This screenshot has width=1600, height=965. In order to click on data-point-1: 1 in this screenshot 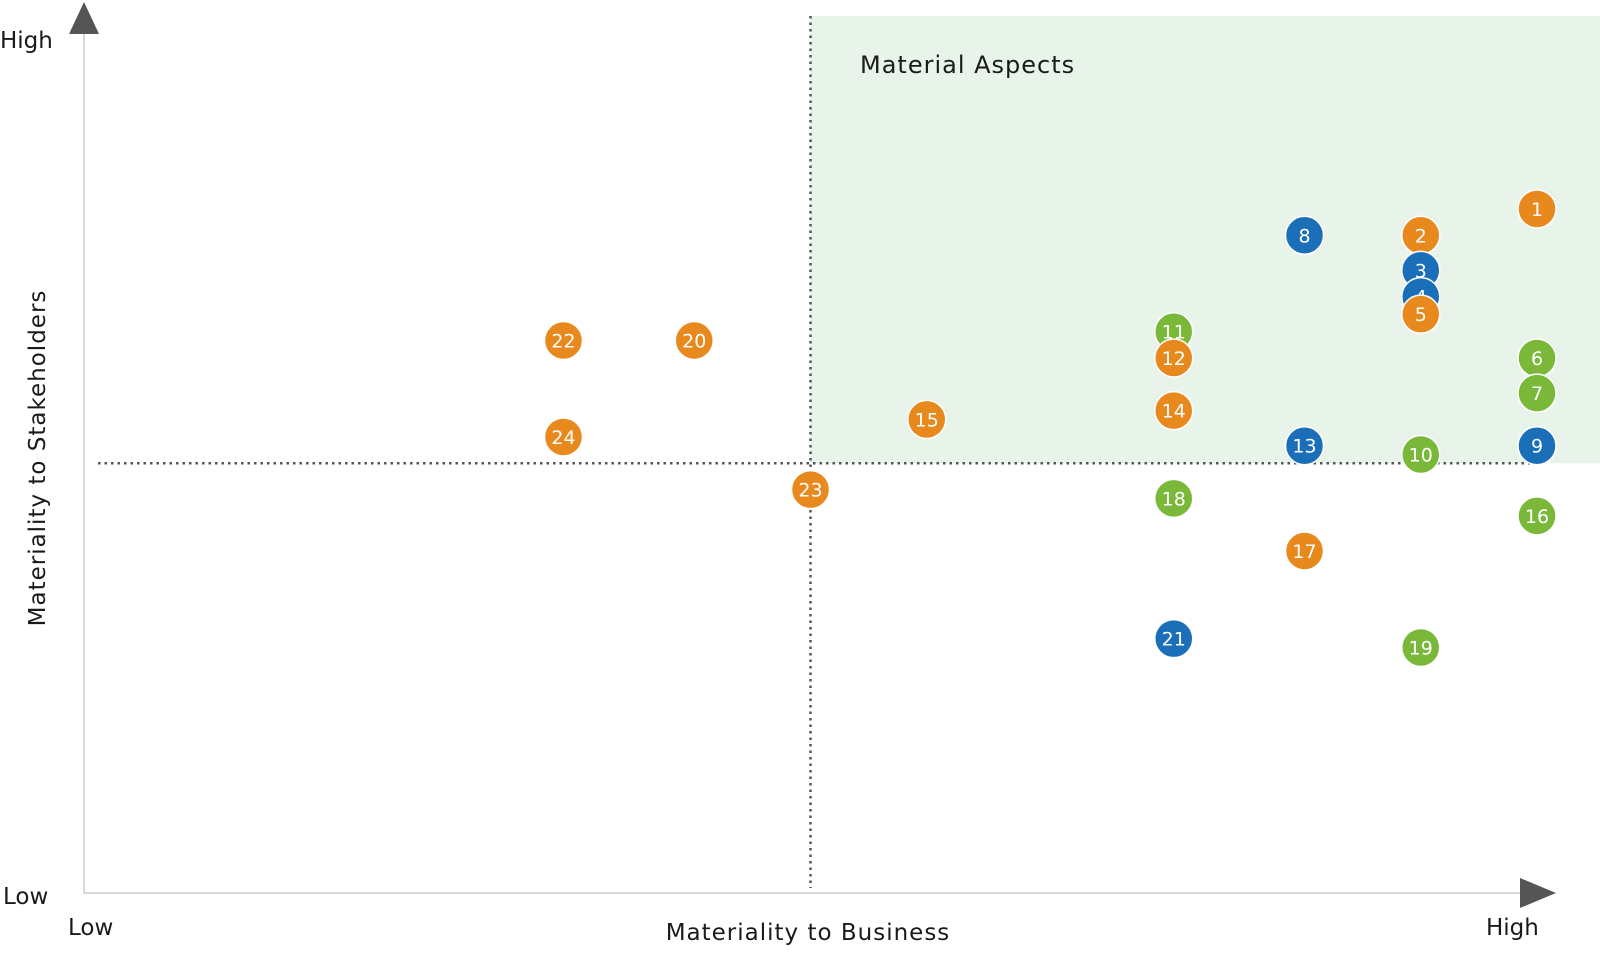, I will do `click(1537, 209)`.